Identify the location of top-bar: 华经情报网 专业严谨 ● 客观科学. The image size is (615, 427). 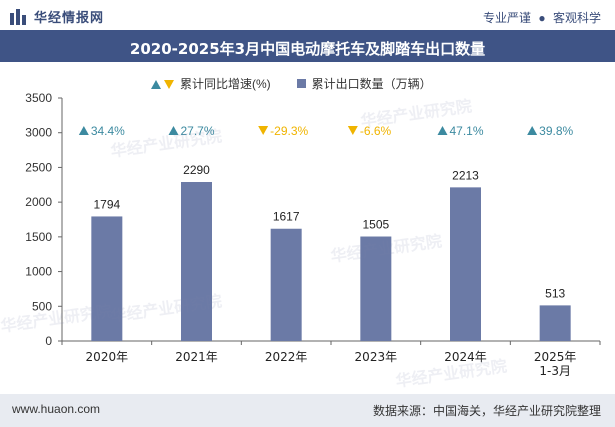
(307, 15).